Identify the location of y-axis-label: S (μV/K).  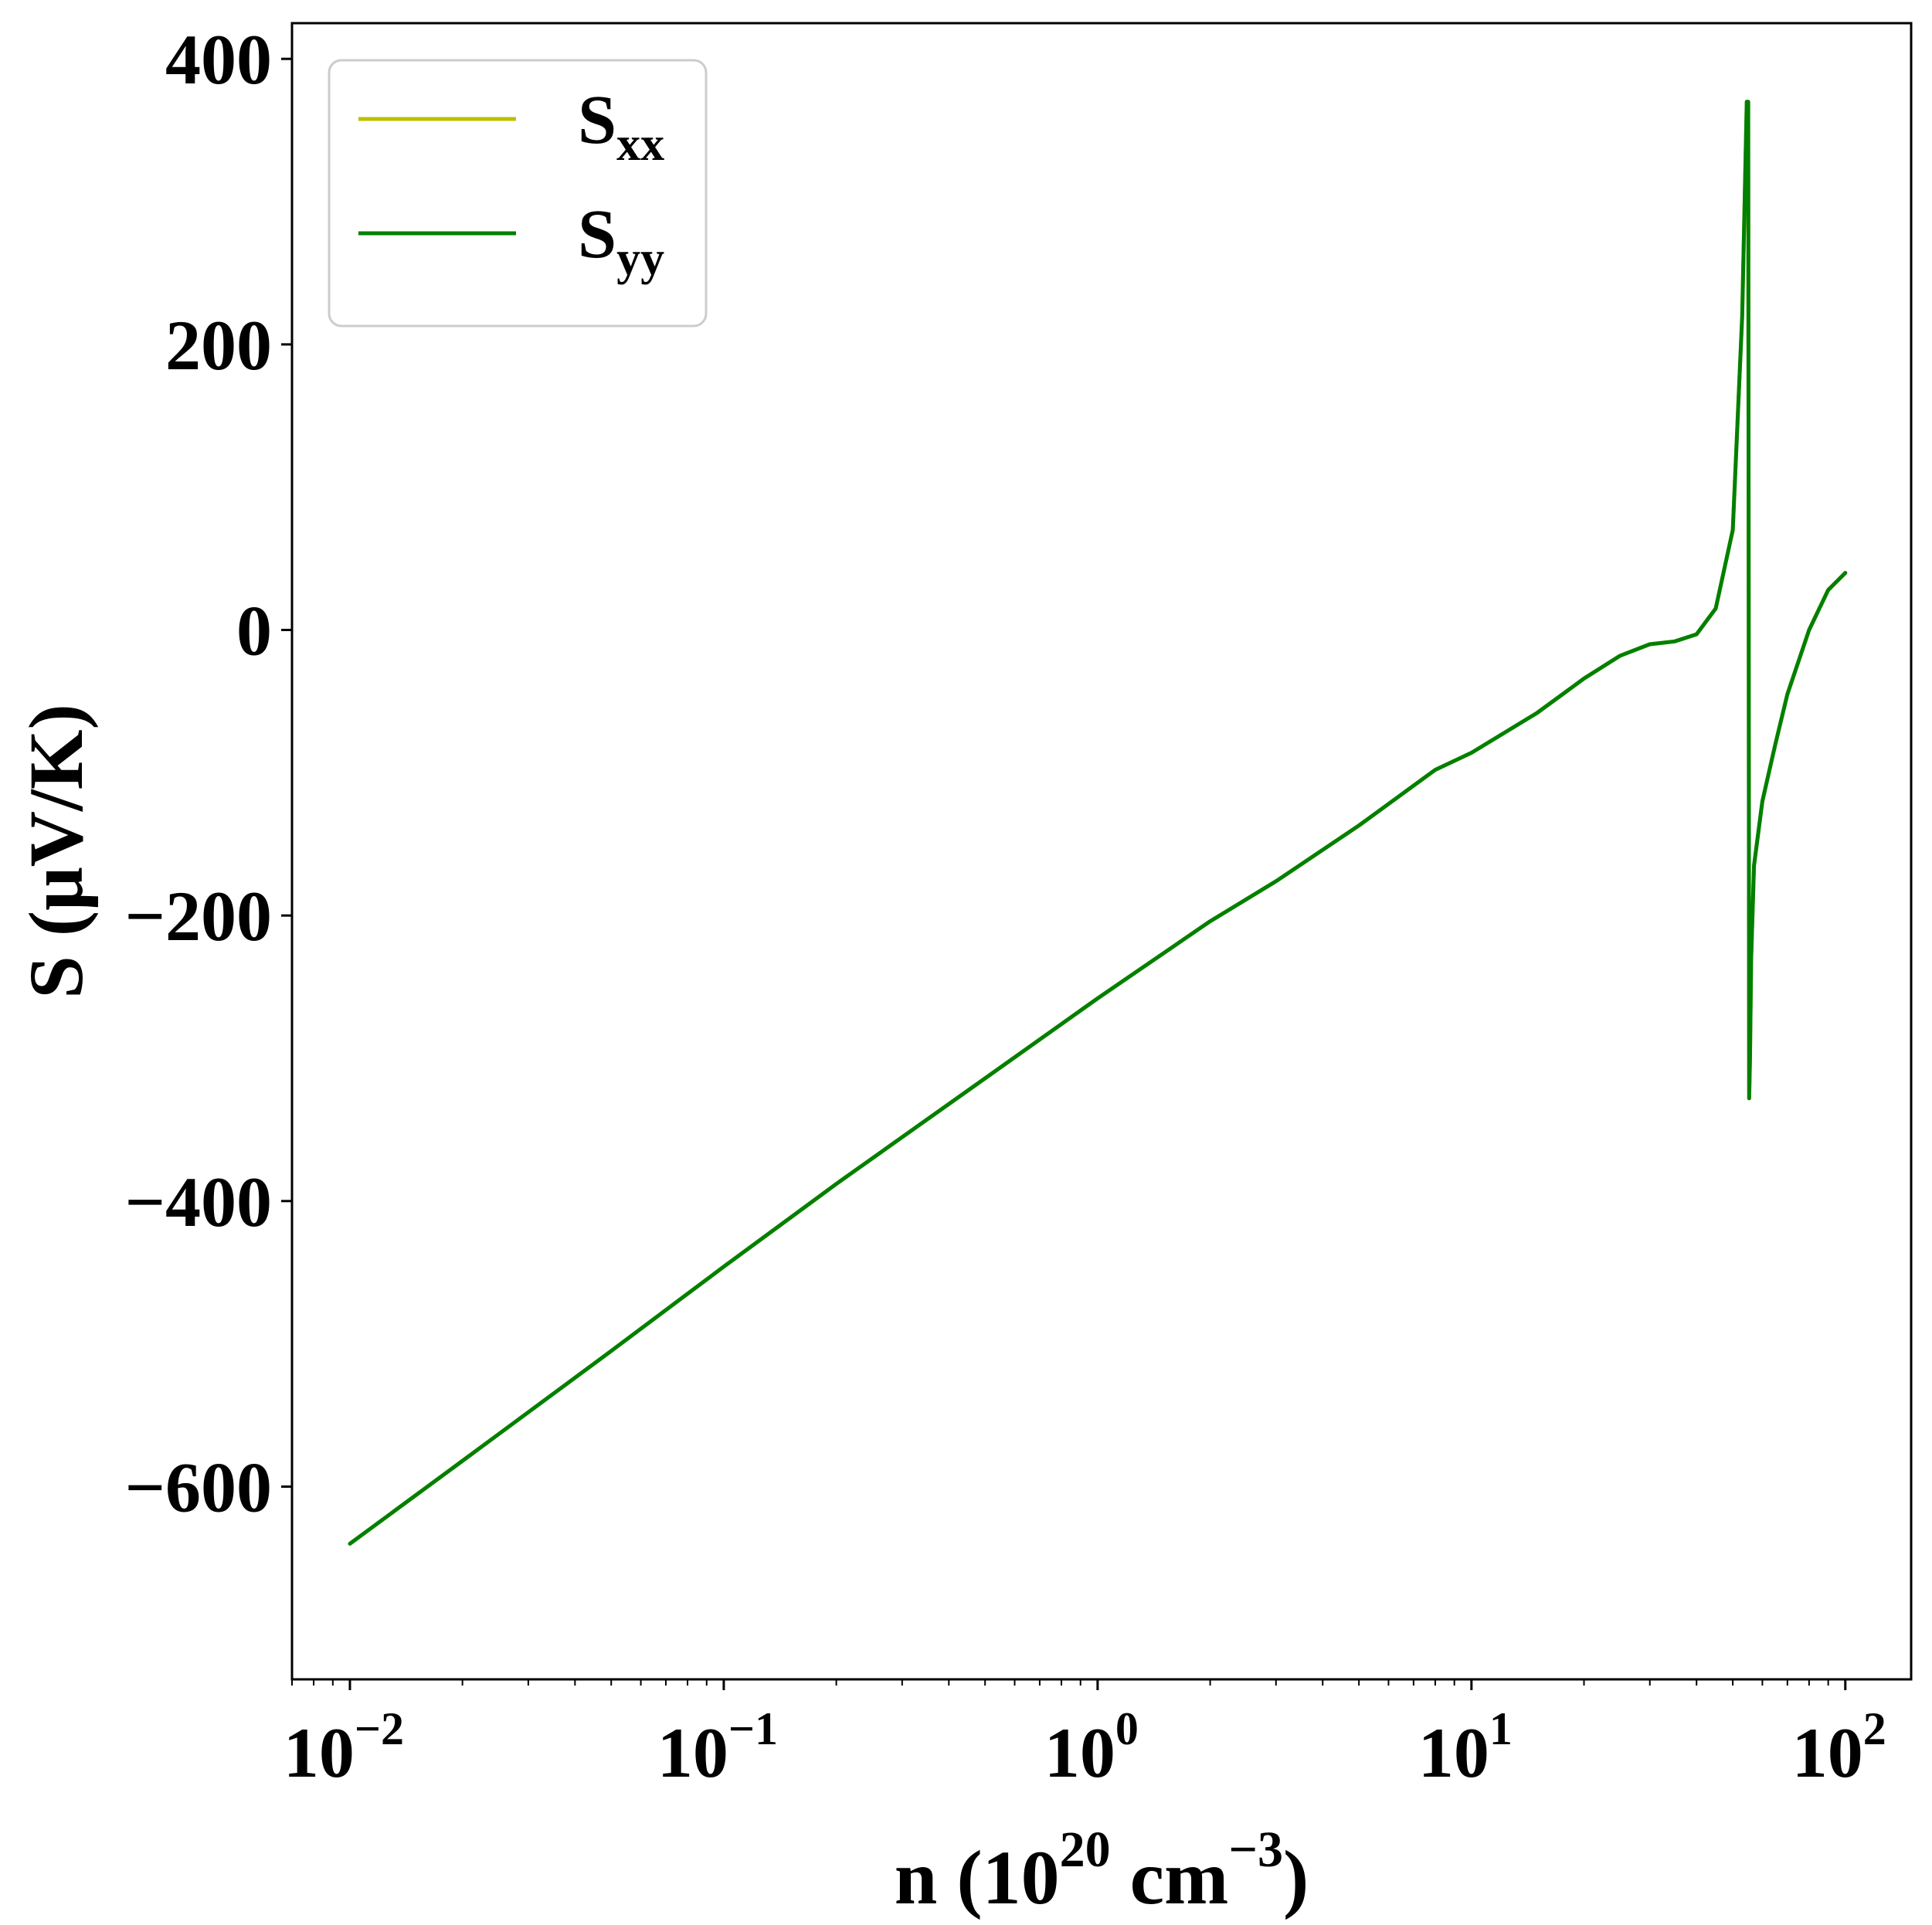
(56, 851).